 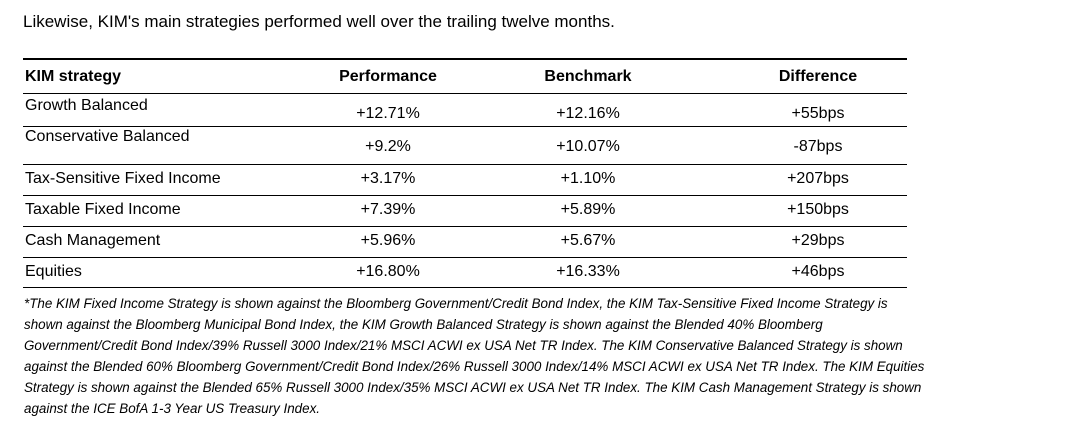 I want to click on difference-value: +29bps, so click(x=818, y=240).